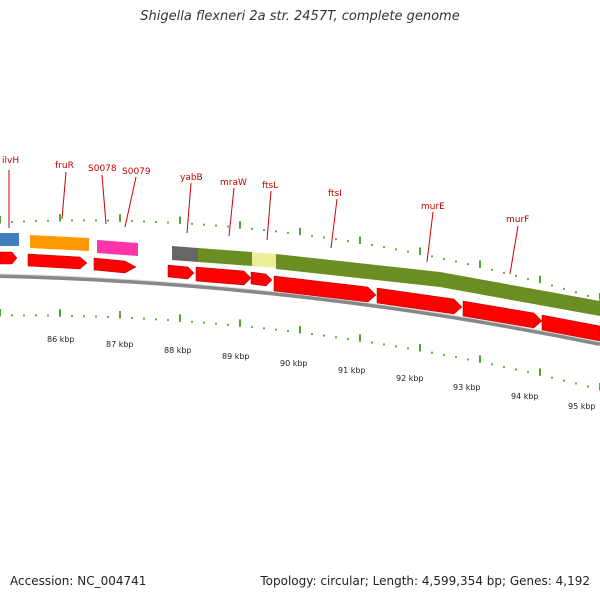 The height and width of the screenshot is (600, 600). I want to click on feature-fruR-block, so click(59, 243).